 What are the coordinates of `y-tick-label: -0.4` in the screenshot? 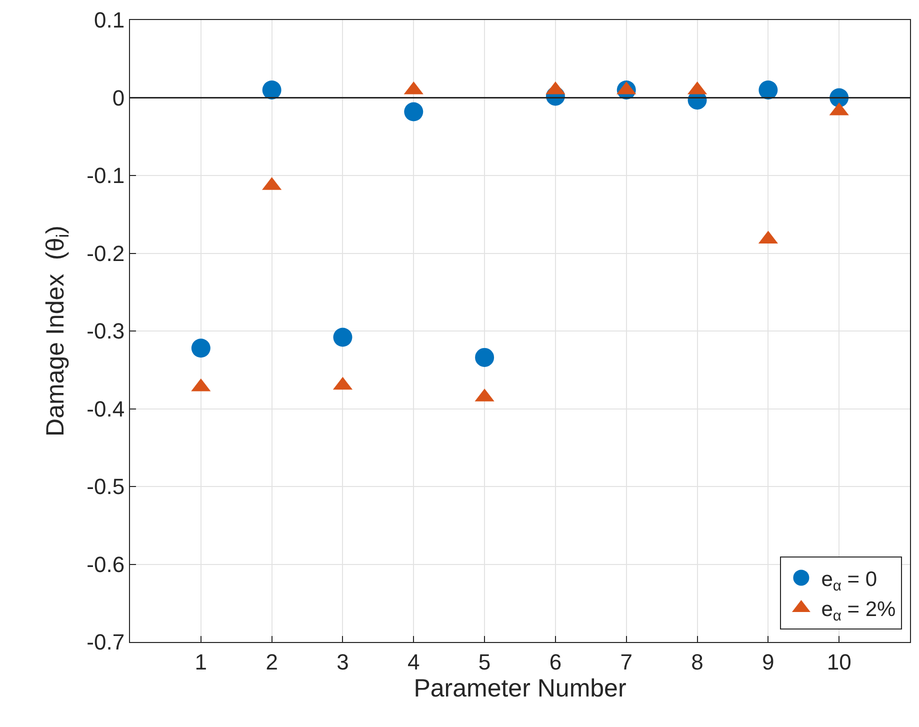 It's located at (105, 409).